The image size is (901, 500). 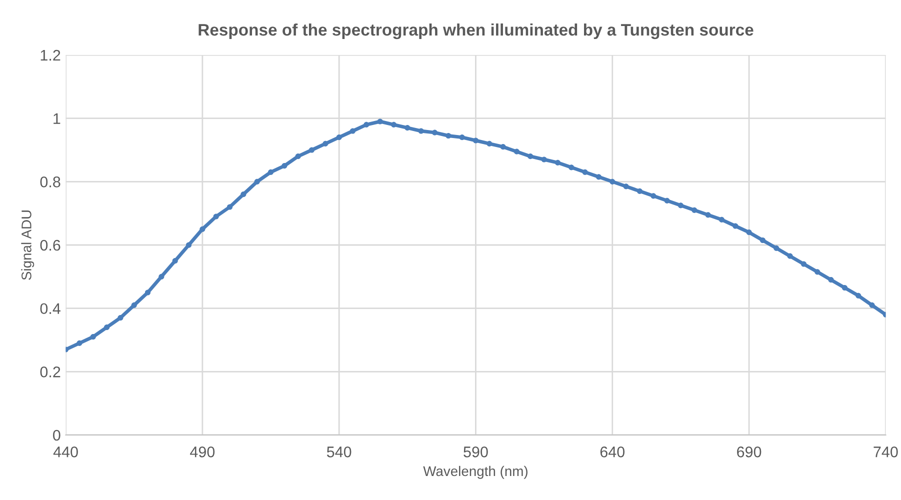 What do you see at coordinates (202, 452) in the screenshot?
I see `x-tick-label: 490` at bounding box center [202, 452].